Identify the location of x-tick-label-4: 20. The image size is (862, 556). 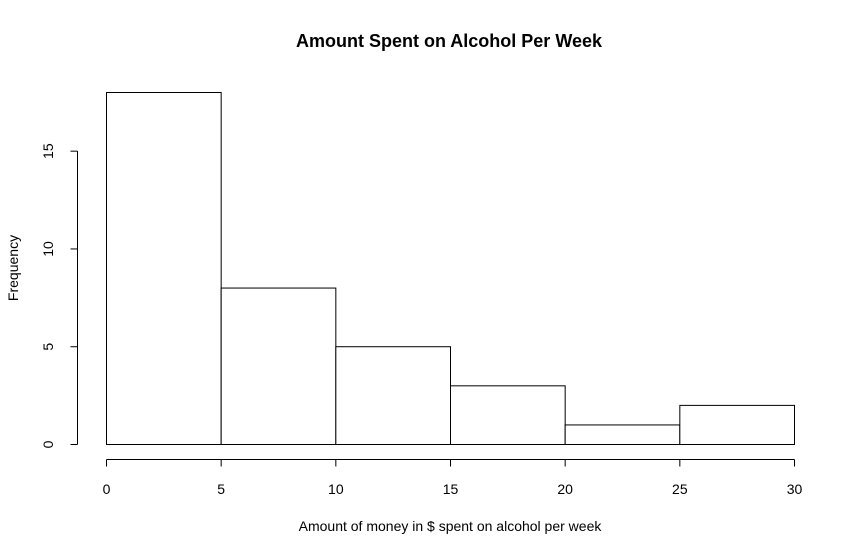
(565, 489).